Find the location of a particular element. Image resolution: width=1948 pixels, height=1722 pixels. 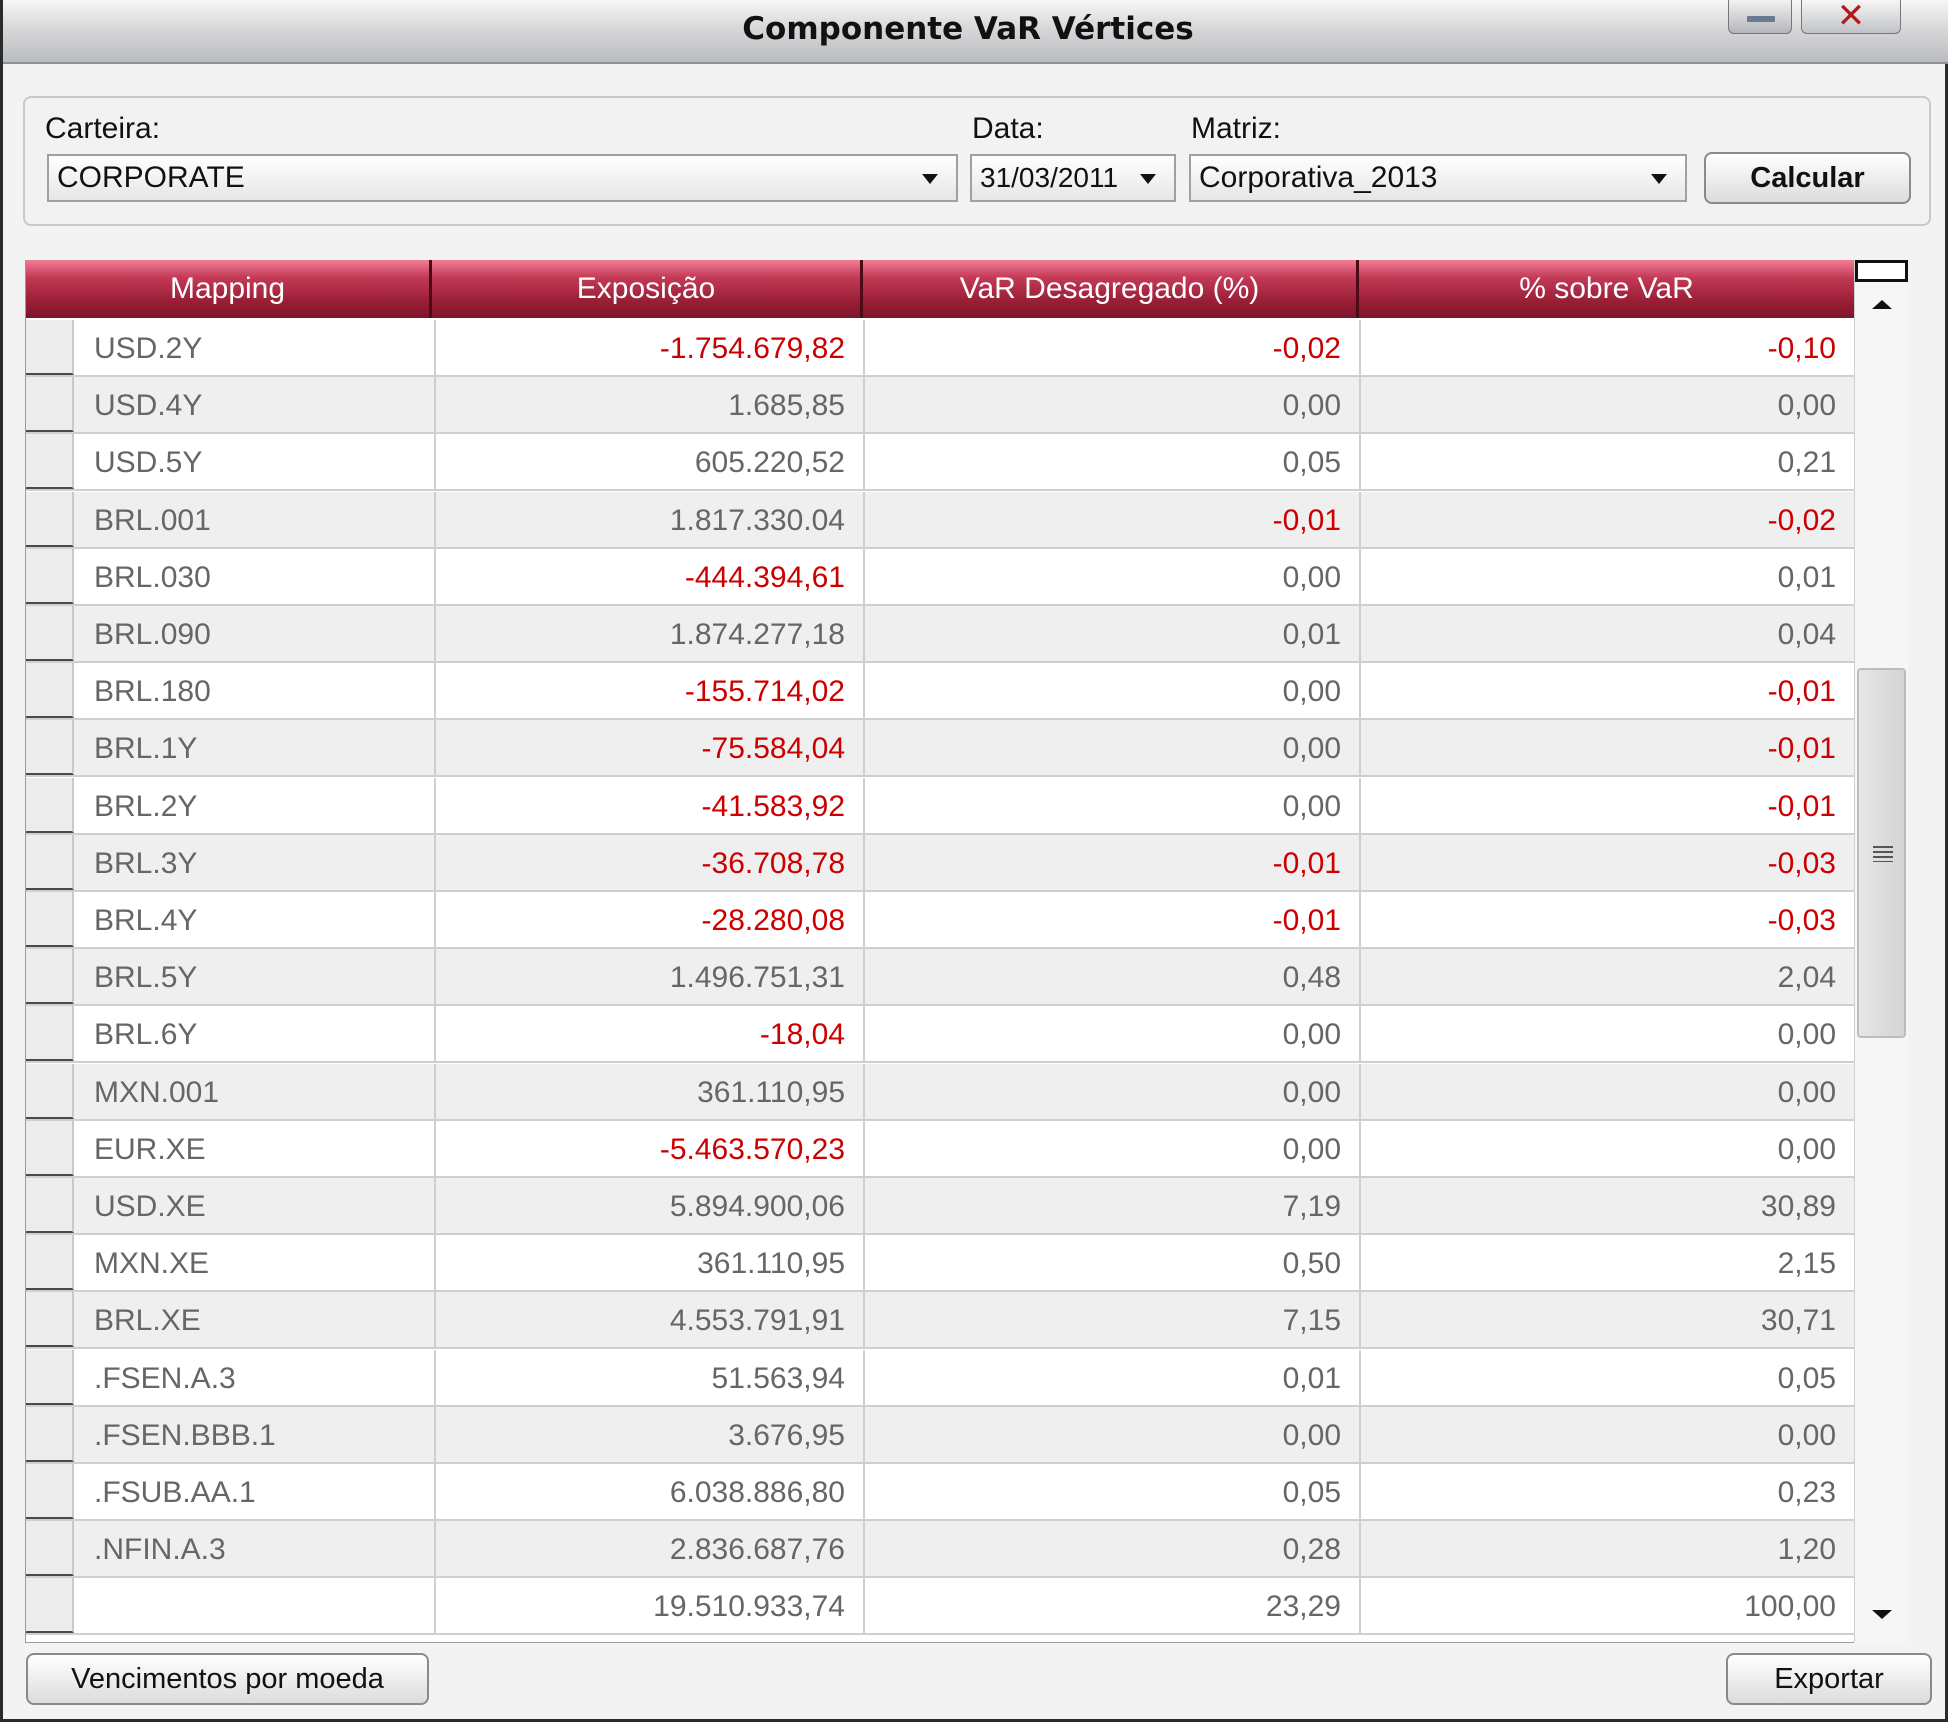

cell-var-desagregado: -0,02 is located at coordinates (1113, 347).